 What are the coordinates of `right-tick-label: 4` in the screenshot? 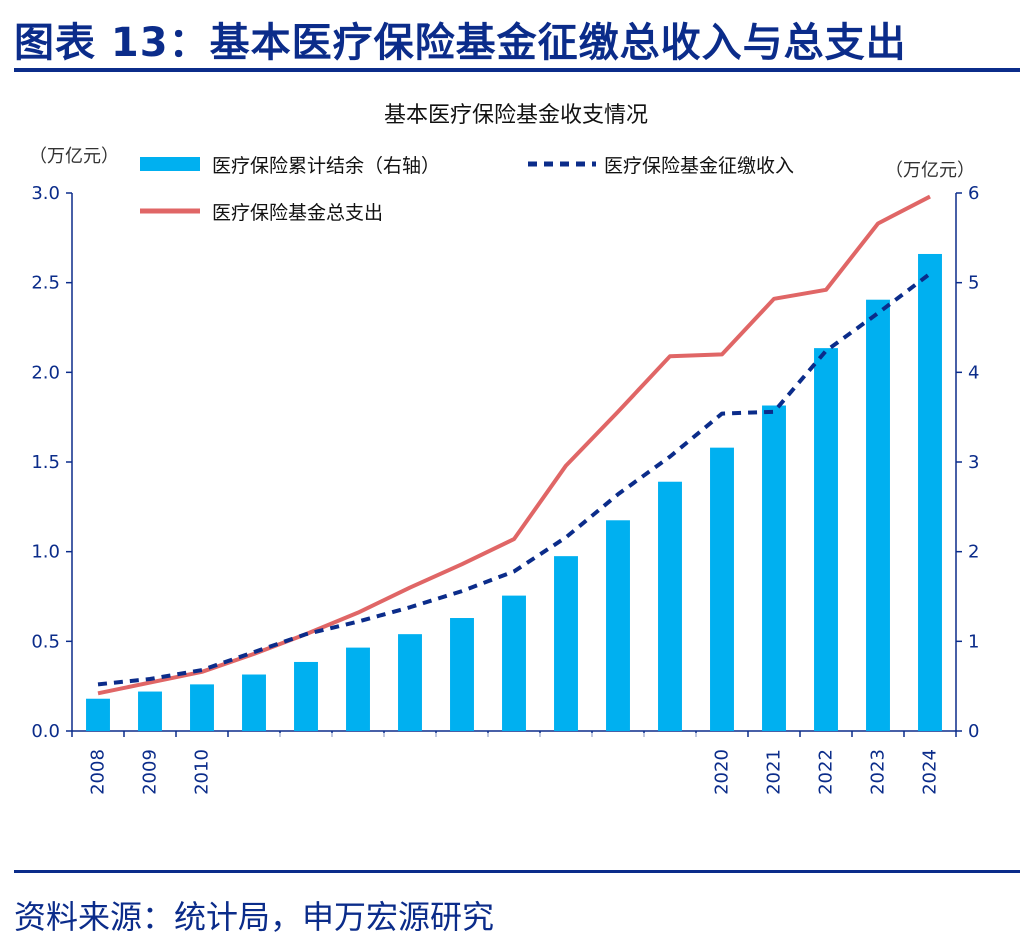 It's located at (973, 372).